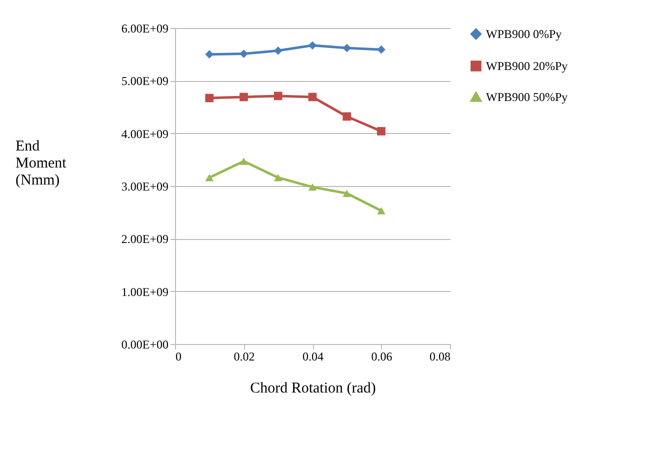 This screenshot has width=647, height=457. What do you see at coordinates (381, 357) in the screenshot?
I see `x-tick-label: 0.06` at bounding box center [381, 357].